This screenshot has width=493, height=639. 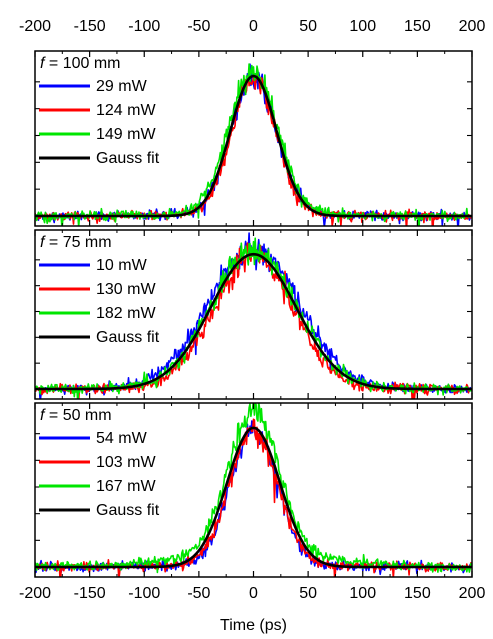 I want to click on top-tick-labels: -200 -150 -100 -50 0 50 100 150 200, so click(x=252, y=26).